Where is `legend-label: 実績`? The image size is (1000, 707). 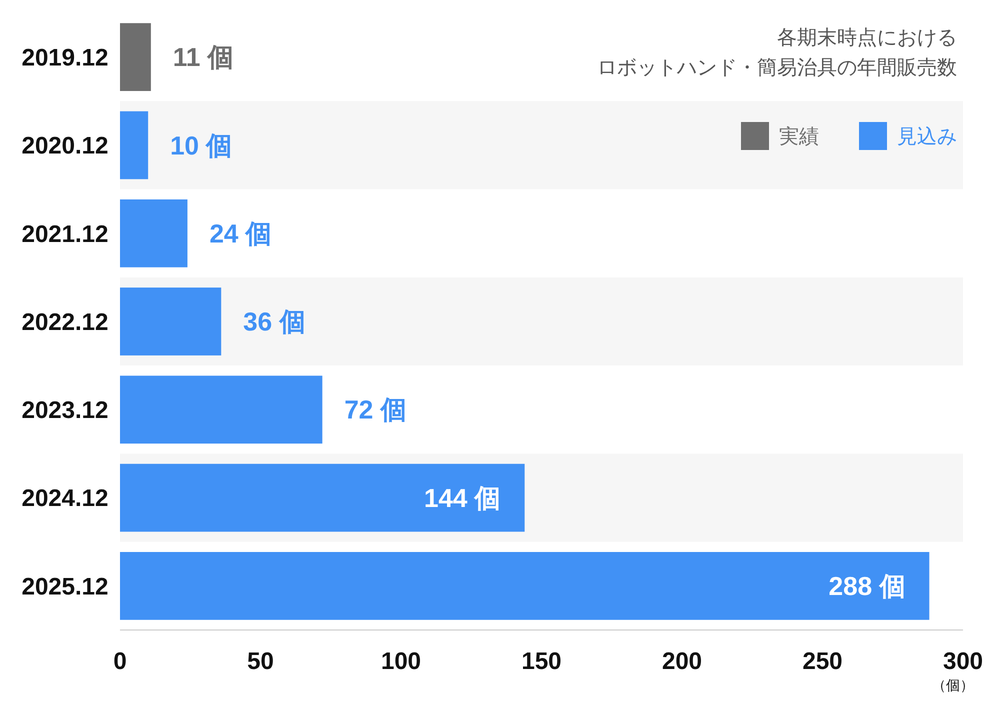 legend-label: 実績 is located at coordinates (799, 136).